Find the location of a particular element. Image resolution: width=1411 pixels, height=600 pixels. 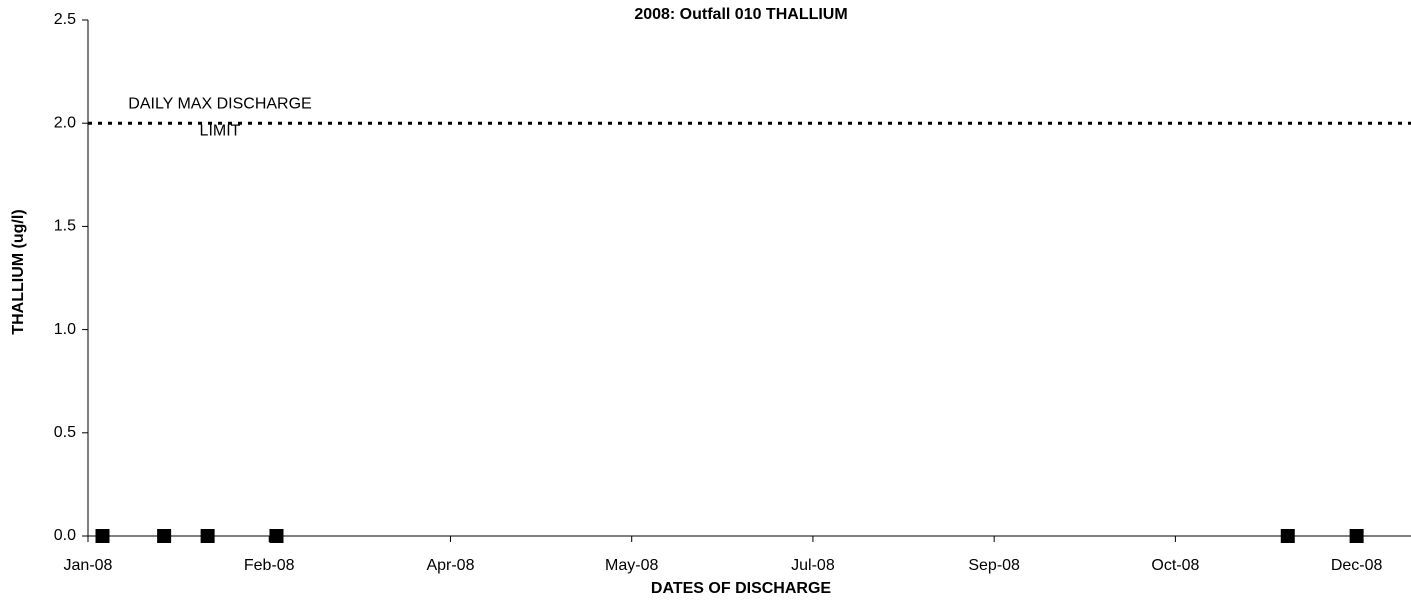

y-tick-label: 0.5 is located at coordinates (65, 432).